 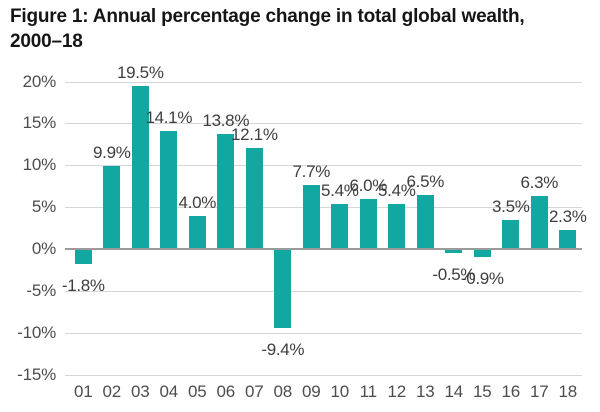 I want to click on y-tick-label: -10%, so click(x=36, y=332).